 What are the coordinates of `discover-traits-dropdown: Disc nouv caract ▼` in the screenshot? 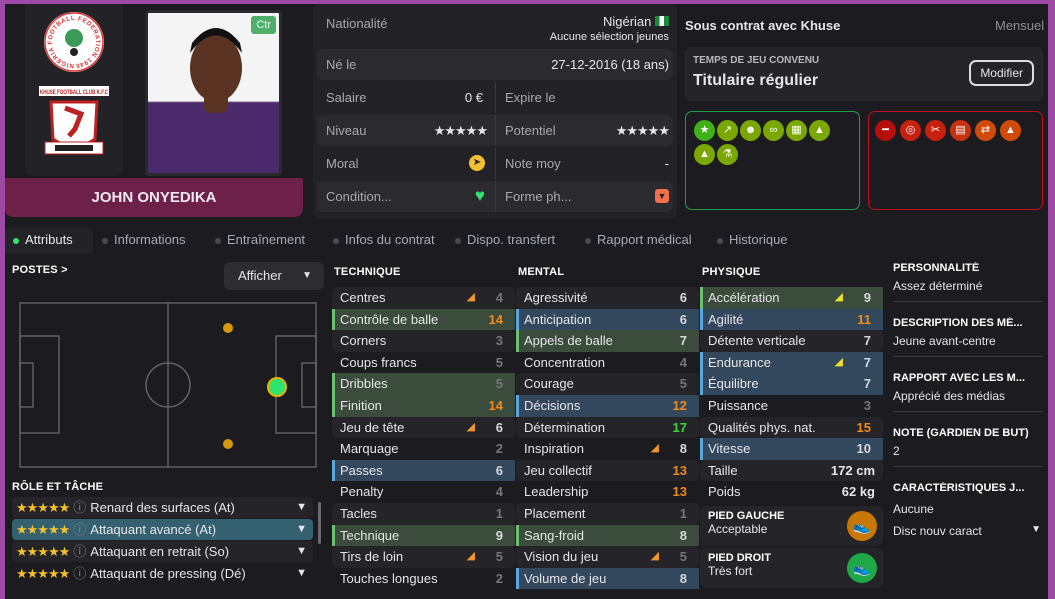 It's located at (968, 531).